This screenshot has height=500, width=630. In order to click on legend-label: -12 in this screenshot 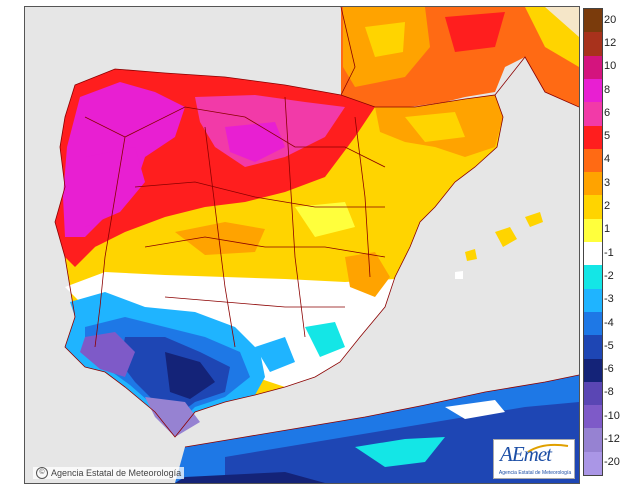, I will do `click(612, 439)`.